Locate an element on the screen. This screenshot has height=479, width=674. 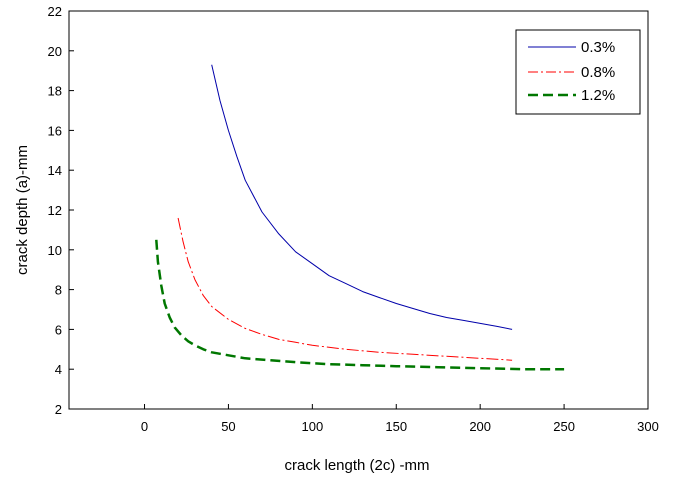
legend: 0.3% 0.8% 1.2% is located at coordinates (578, 72).